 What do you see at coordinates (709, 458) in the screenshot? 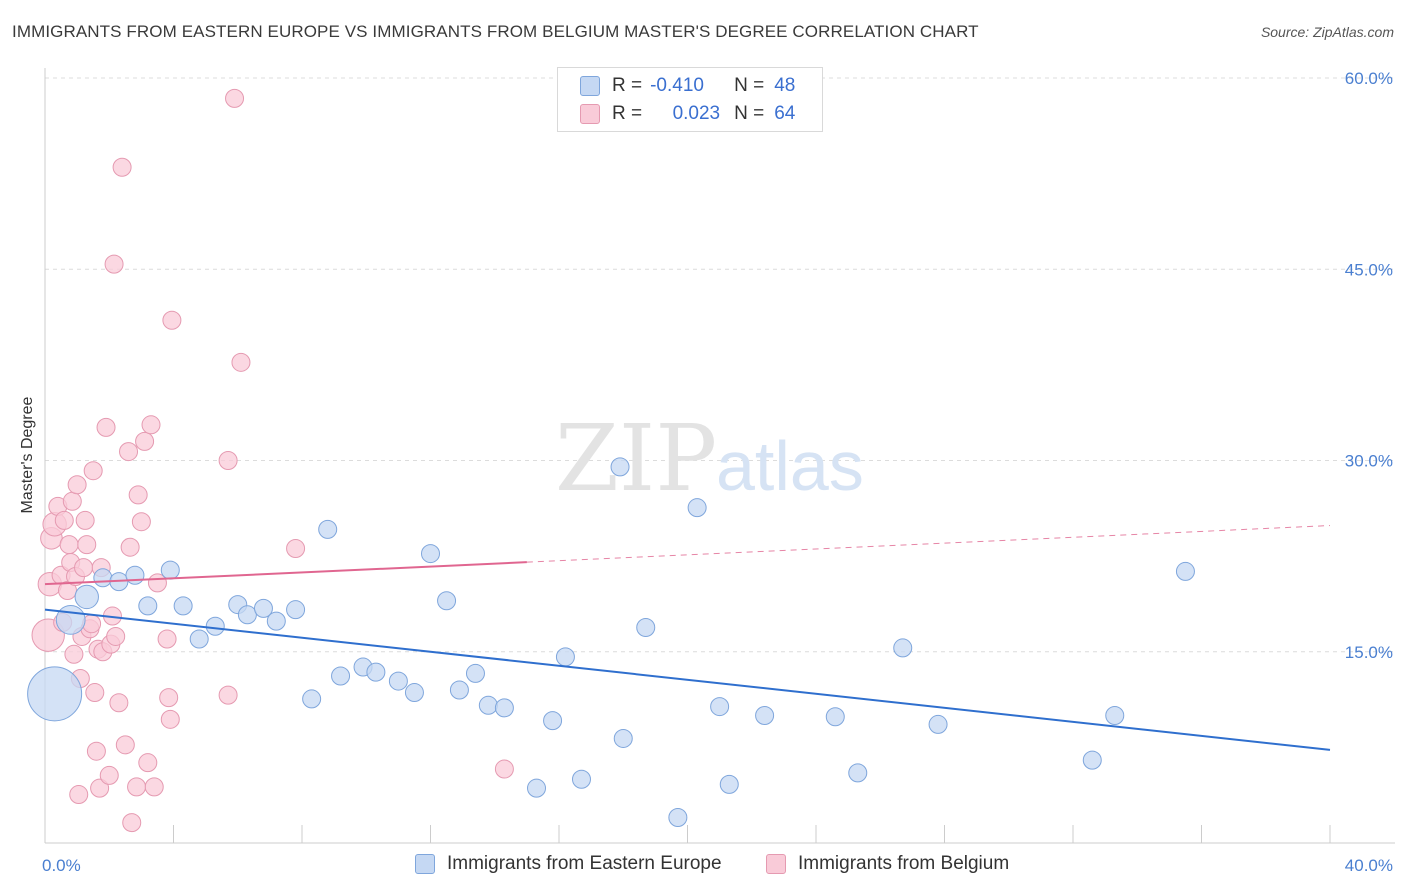
I see `watermark: ZIP atlas` at bounding box center [709, 458].